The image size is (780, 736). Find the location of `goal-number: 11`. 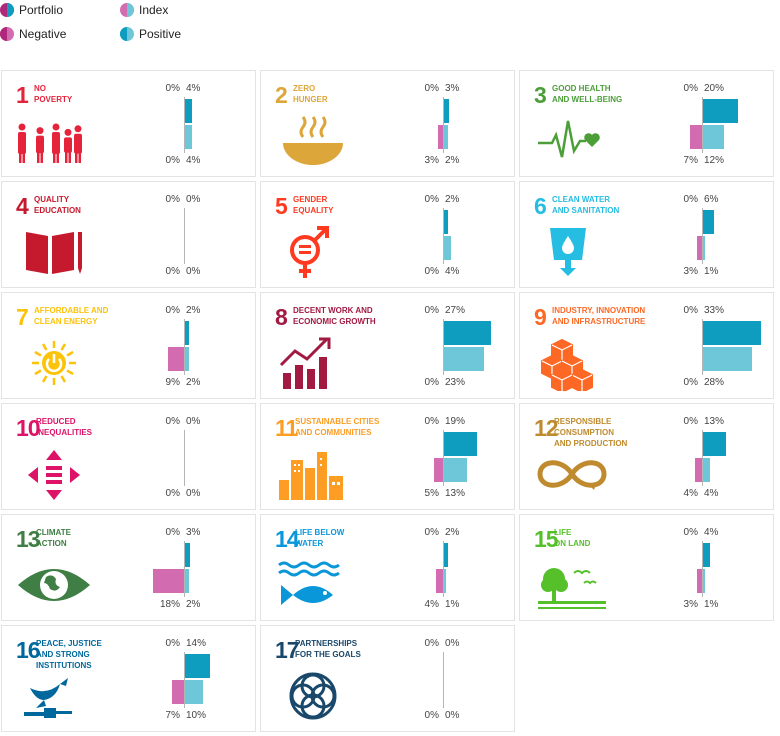

goal-number: 11 is located at coordinates (286, 428).